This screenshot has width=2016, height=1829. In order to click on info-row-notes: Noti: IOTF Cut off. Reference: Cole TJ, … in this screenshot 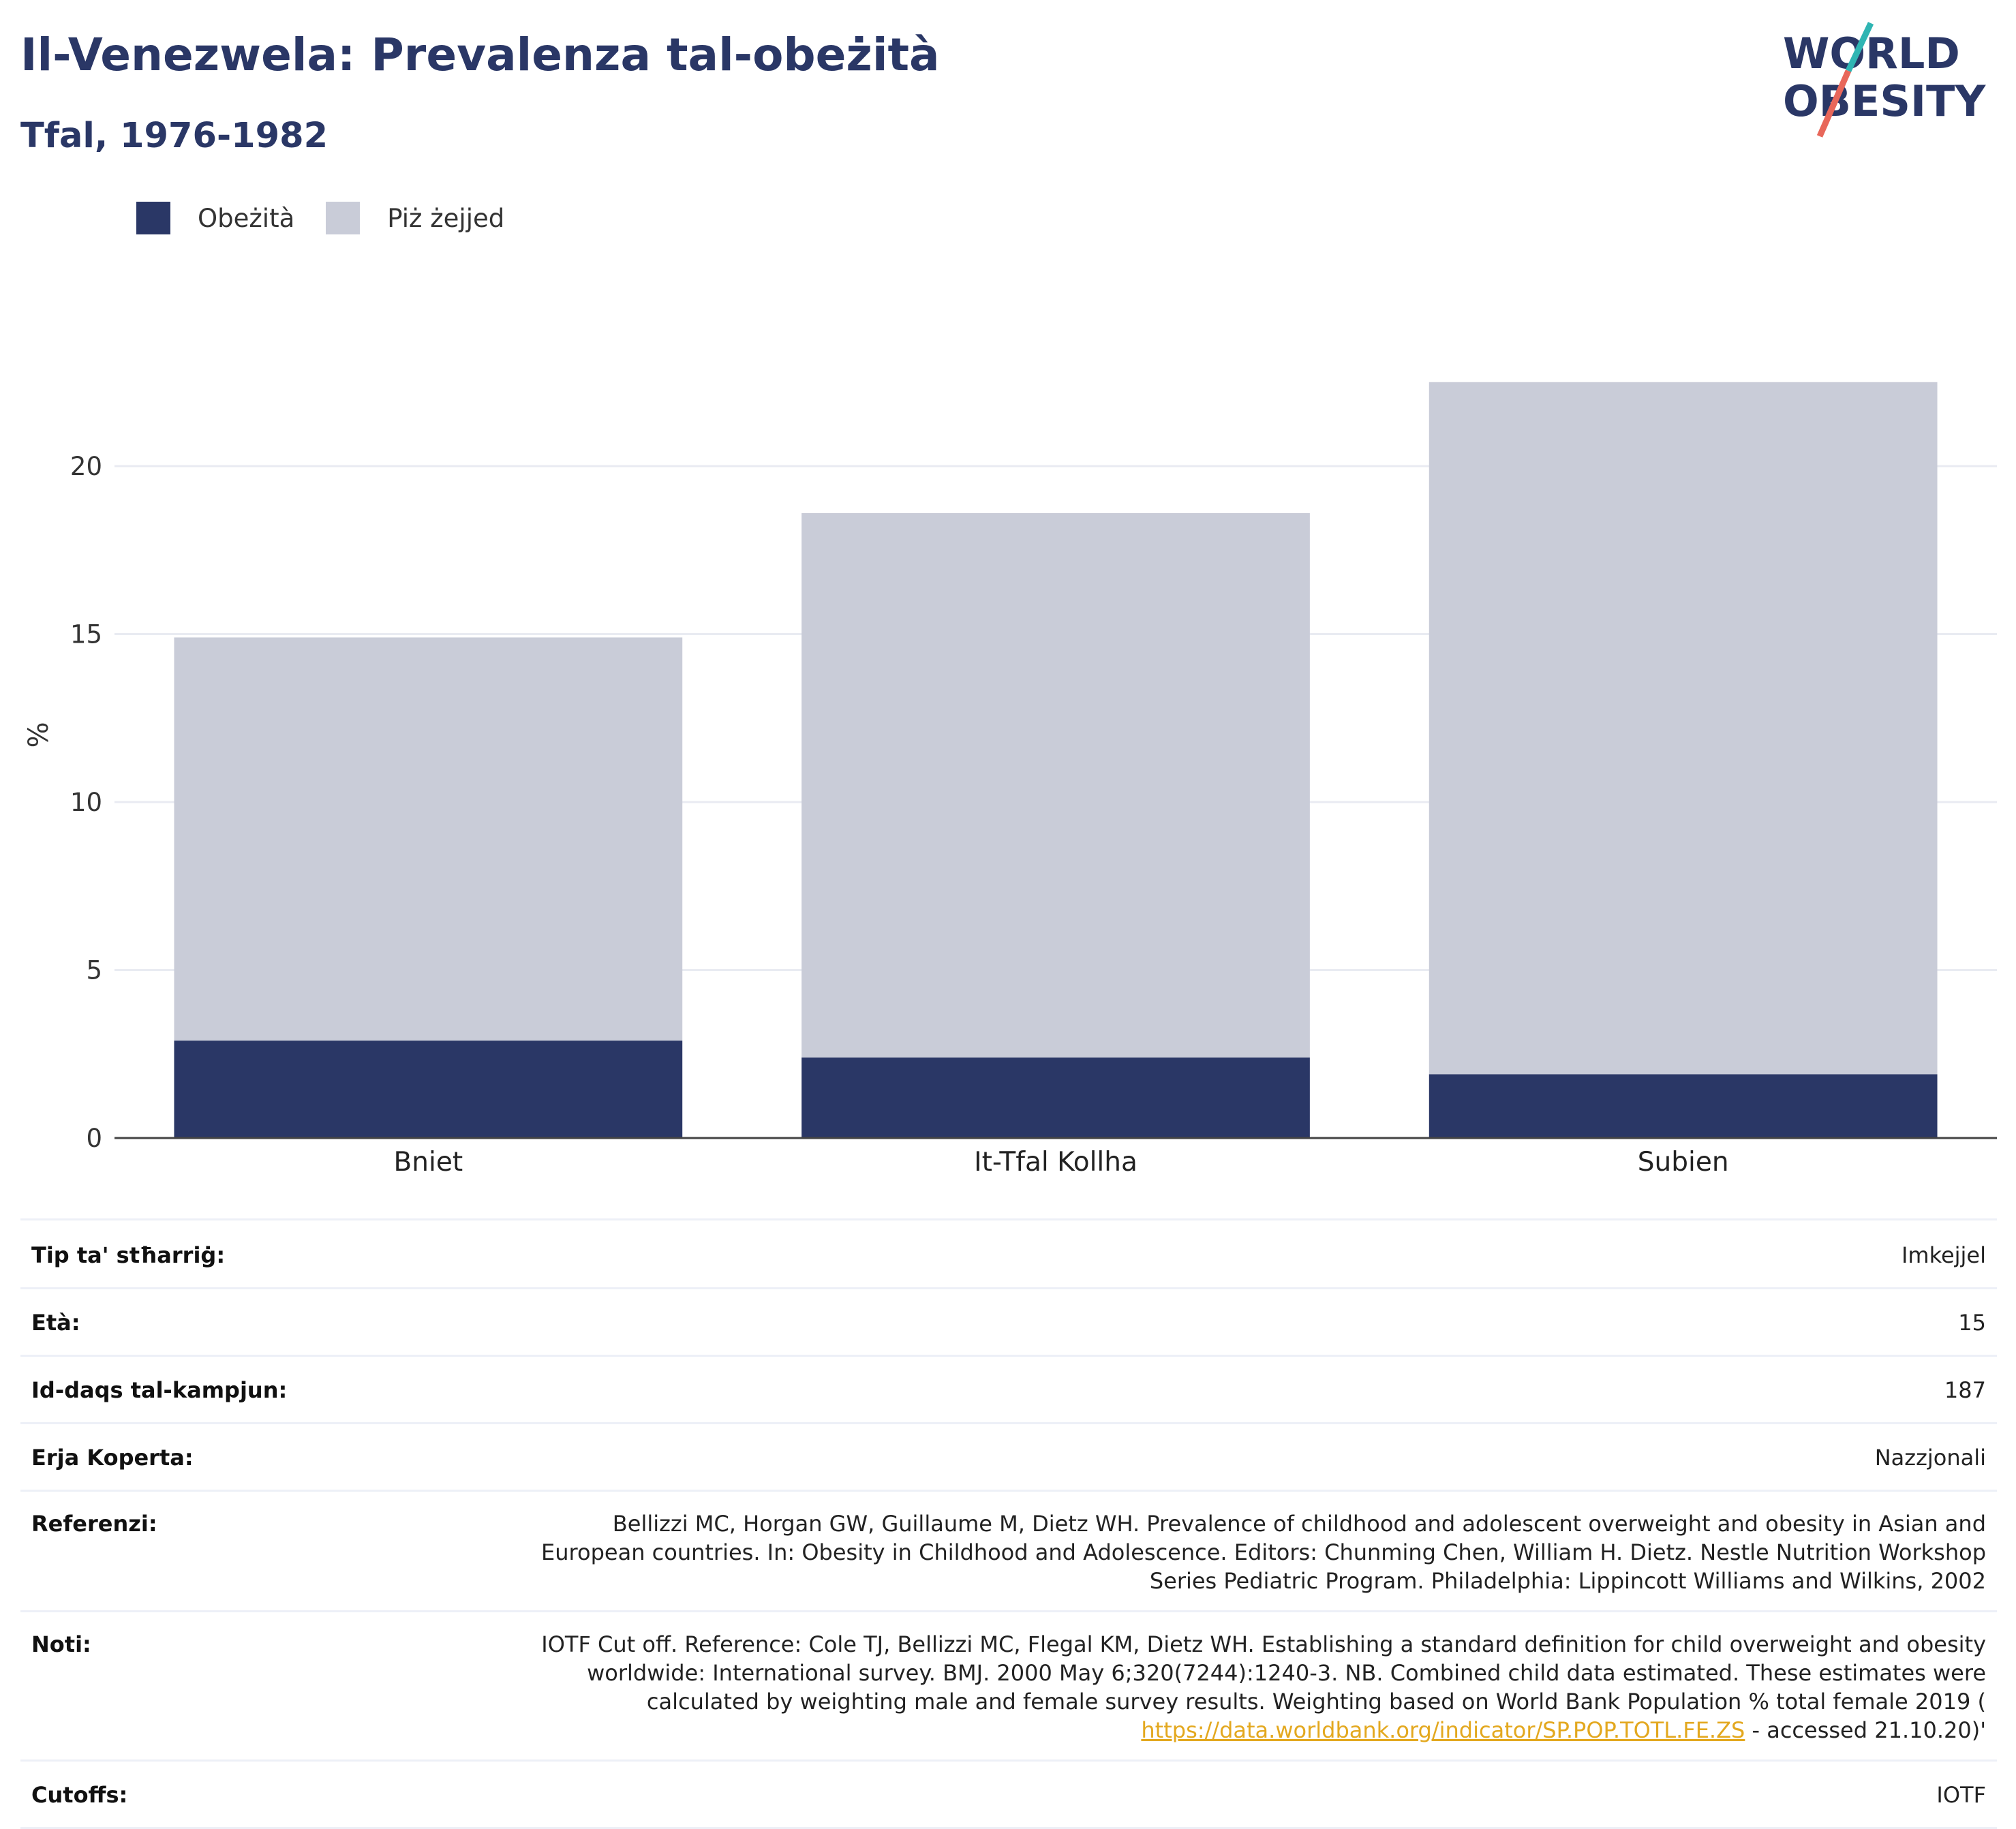, I will do `click(1008, 1685)`.